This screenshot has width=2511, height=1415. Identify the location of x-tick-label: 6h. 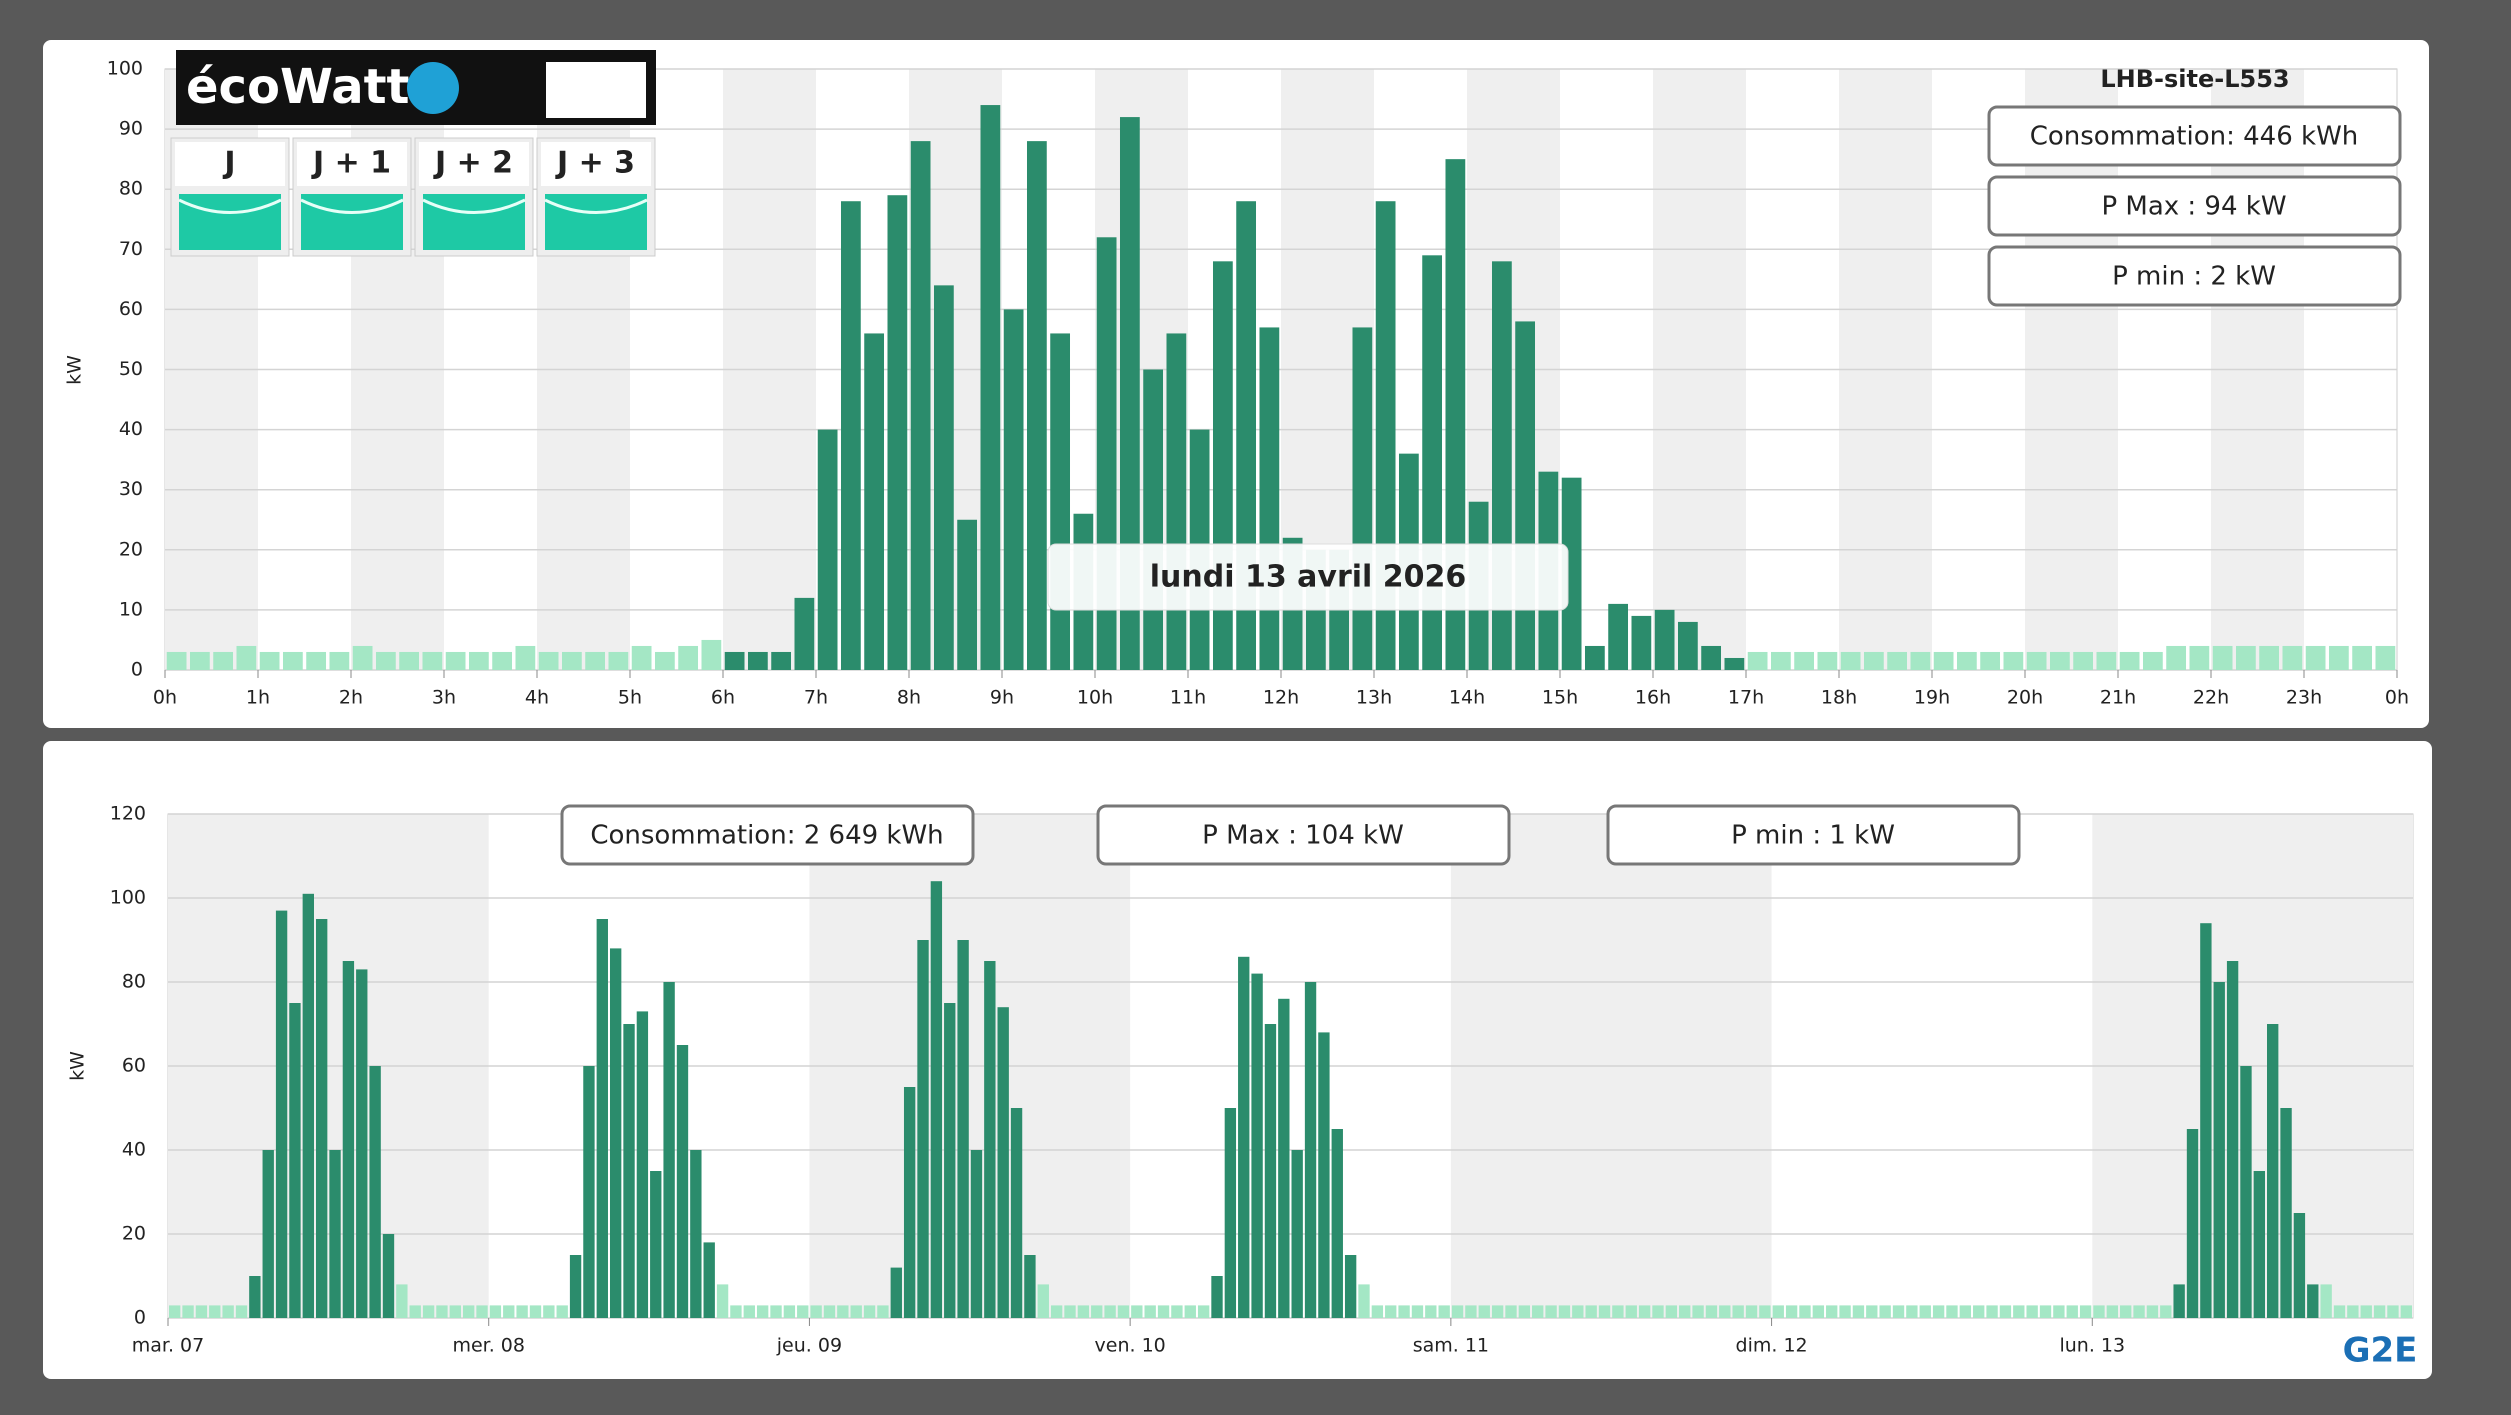
(723, 698).